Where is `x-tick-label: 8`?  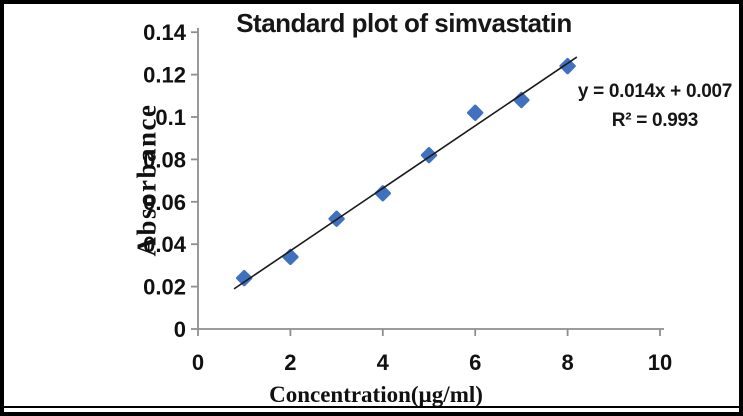 x-tick-label: 8 is located at coordinates (567, 362).